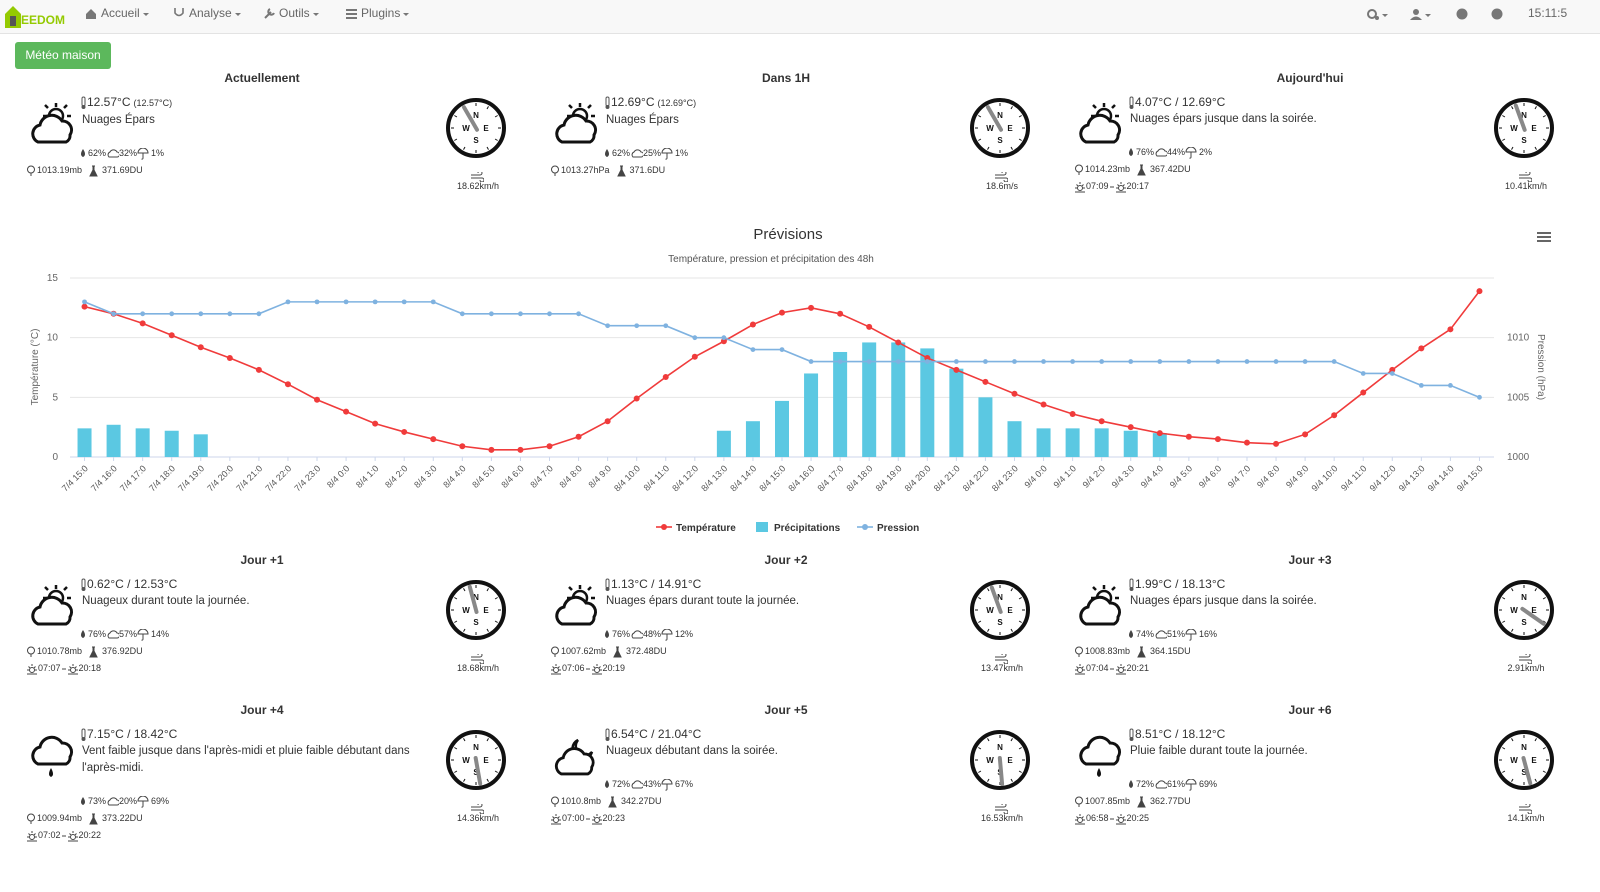 The image size is (1600, 892). Describe the element at coordinates (118, 120) in the screenshot. I see `description: Nuages Épars` at that location.